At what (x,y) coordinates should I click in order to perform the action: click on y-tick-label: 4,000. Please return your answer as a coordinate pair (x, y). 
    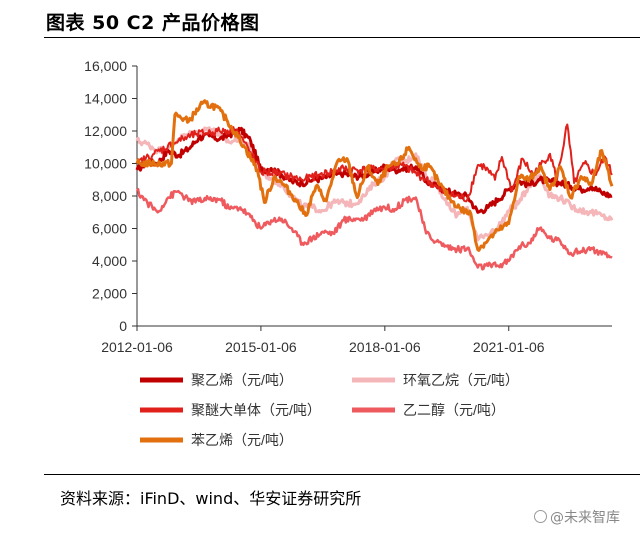
    Looking at the image, I should click on (109, 261).